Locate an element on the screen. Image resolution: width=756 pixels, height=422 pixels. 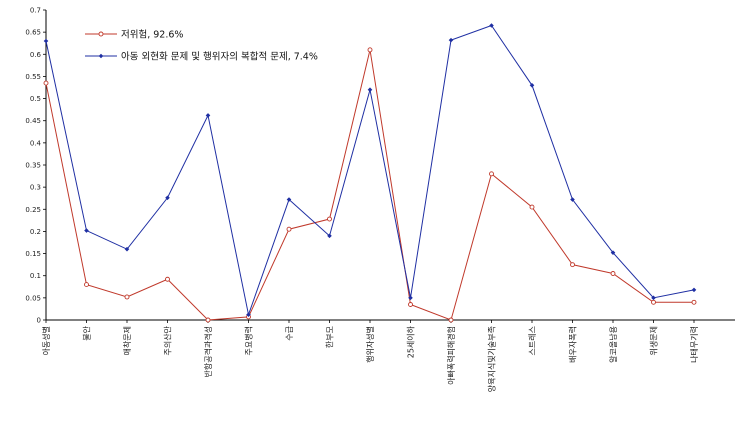
x-tick-label: 아빠폭력피해경험 is located at coordinates (451, 355).